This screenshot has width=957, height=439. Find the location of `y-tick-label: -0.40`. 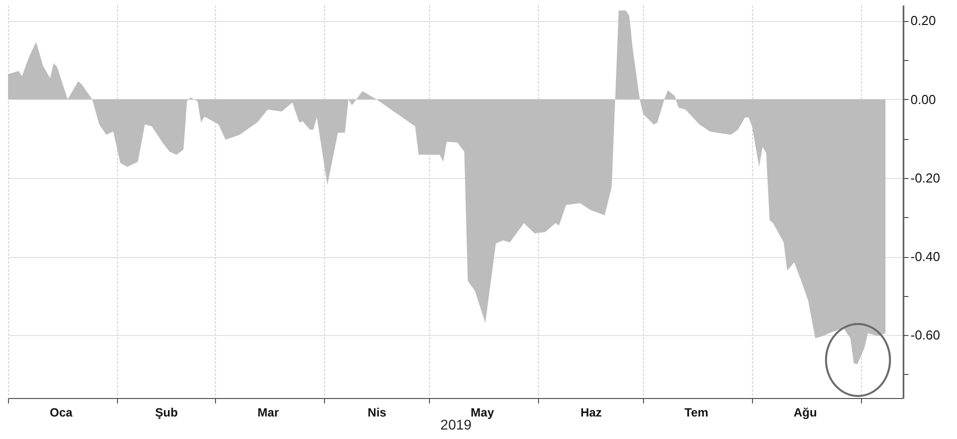

y-tick-label: -0.40 is located at coordinates (925, 256).